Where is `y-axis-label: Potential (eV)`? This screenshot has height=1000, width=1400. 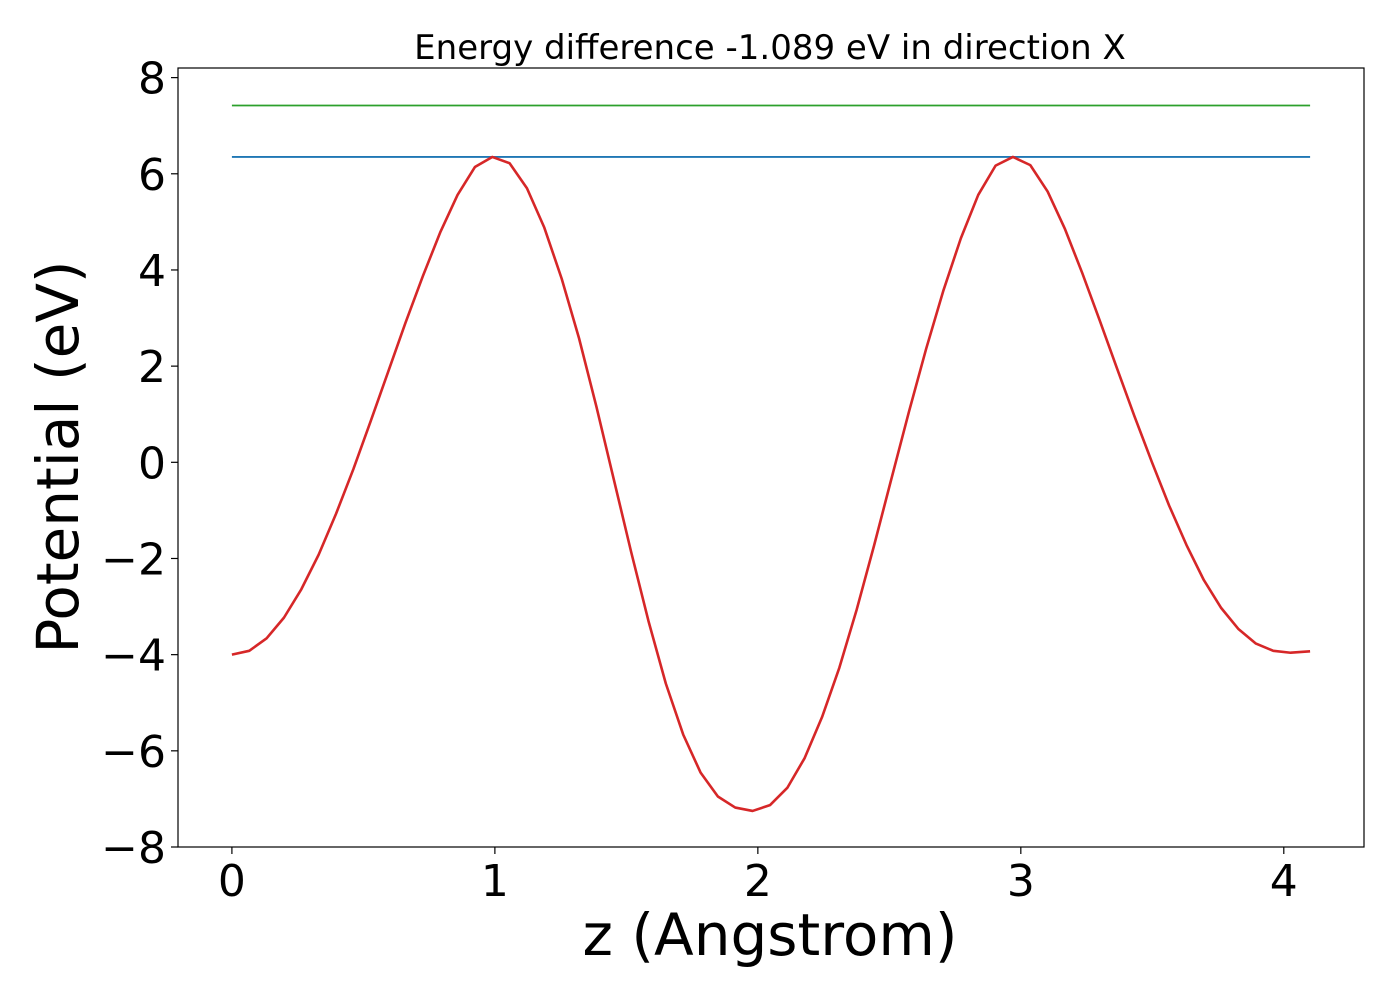 y-axis-label: Potential (eV) is located at coordinates (58, 456).